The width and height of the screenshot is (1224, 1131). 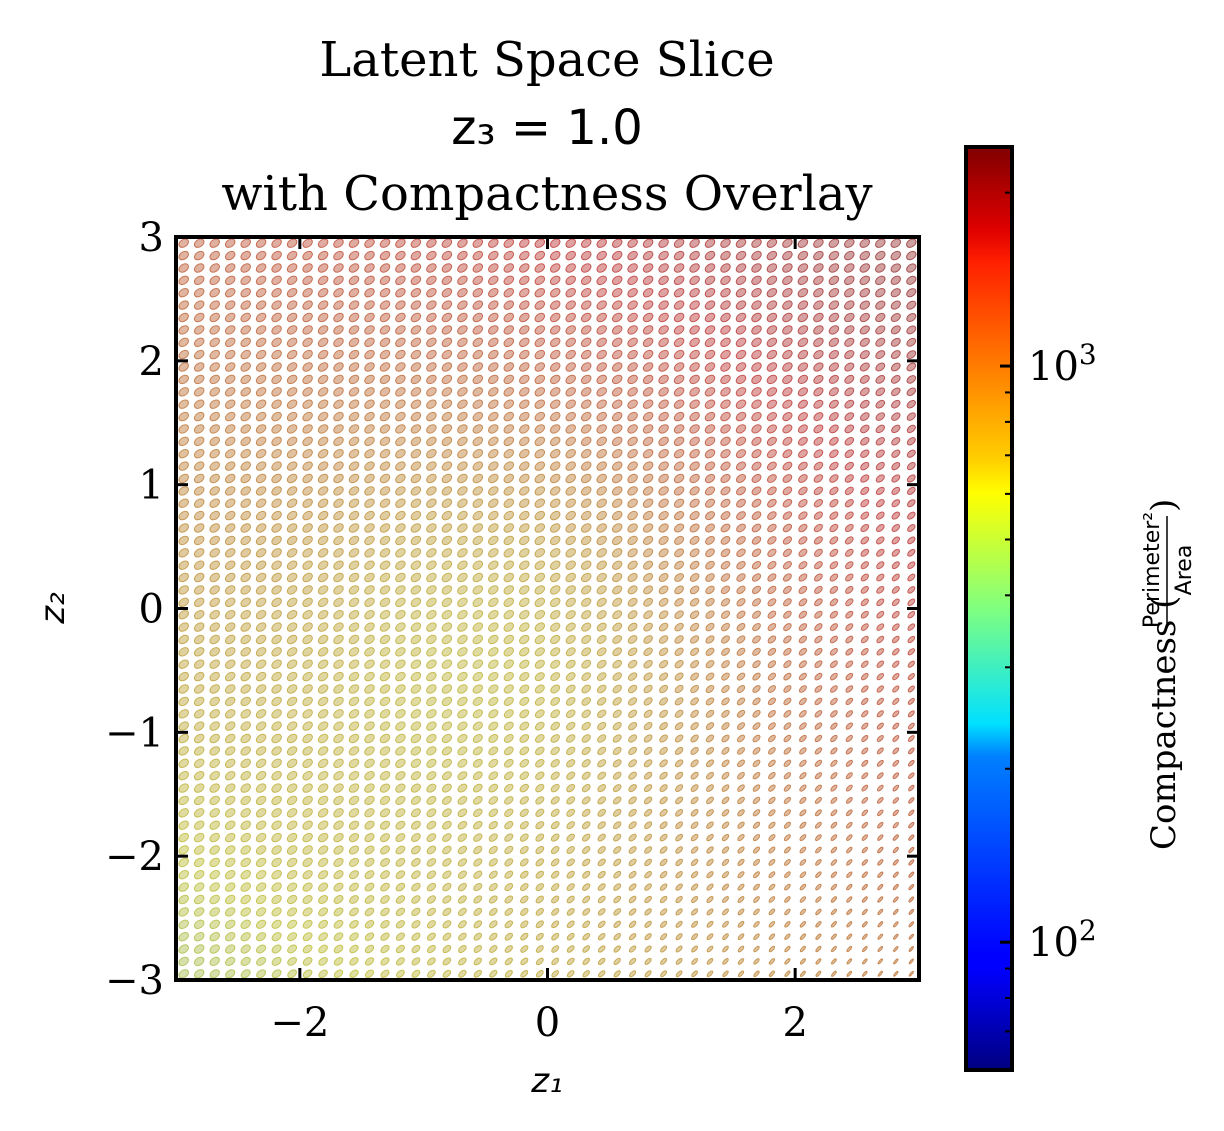 I want to click on title-line-1: Latent Space Slice, so click(x=546, y=60).